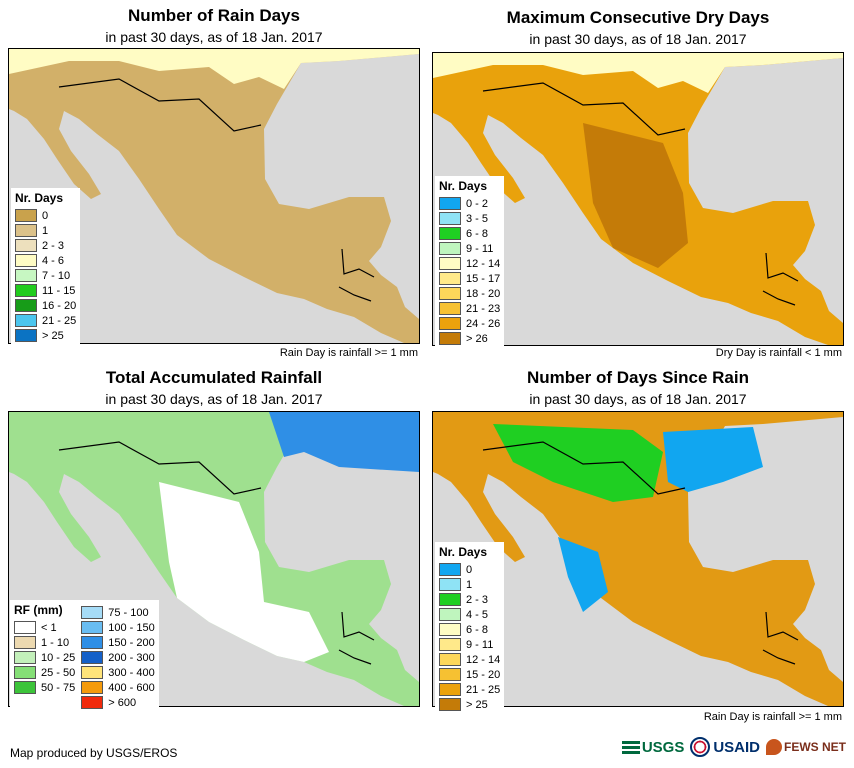  What do you see at coordinates (469, 218) in the screenshot?
I see `legend-item: 3 - 5` at bounding box center [469, 218].